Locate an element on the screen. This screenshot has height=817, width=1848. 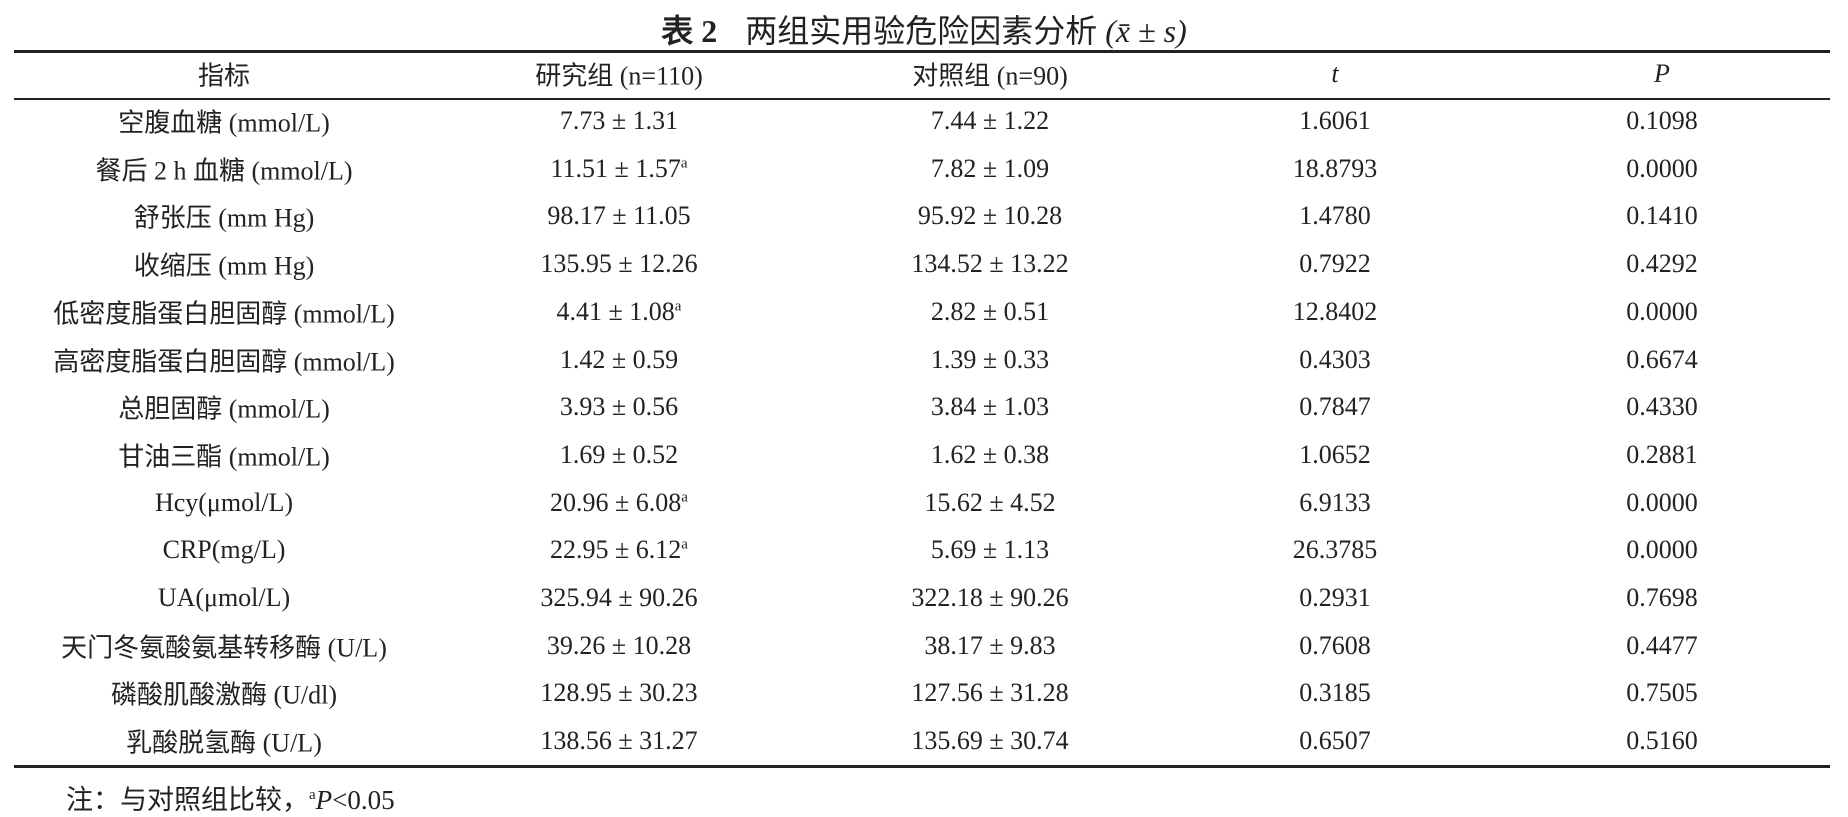
table-cell: 15.62 ± 4.52 is located at coordinates (990, 502).